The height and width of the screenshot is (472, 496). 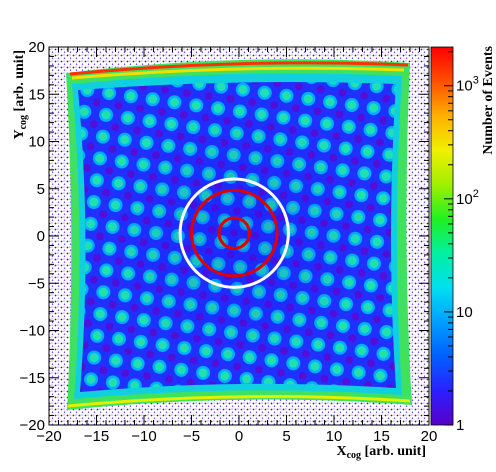 What do you see at coordinates (41, 189) in the screenshot?
I see `y-tick-label: 5` at bounding box center [41, 189].